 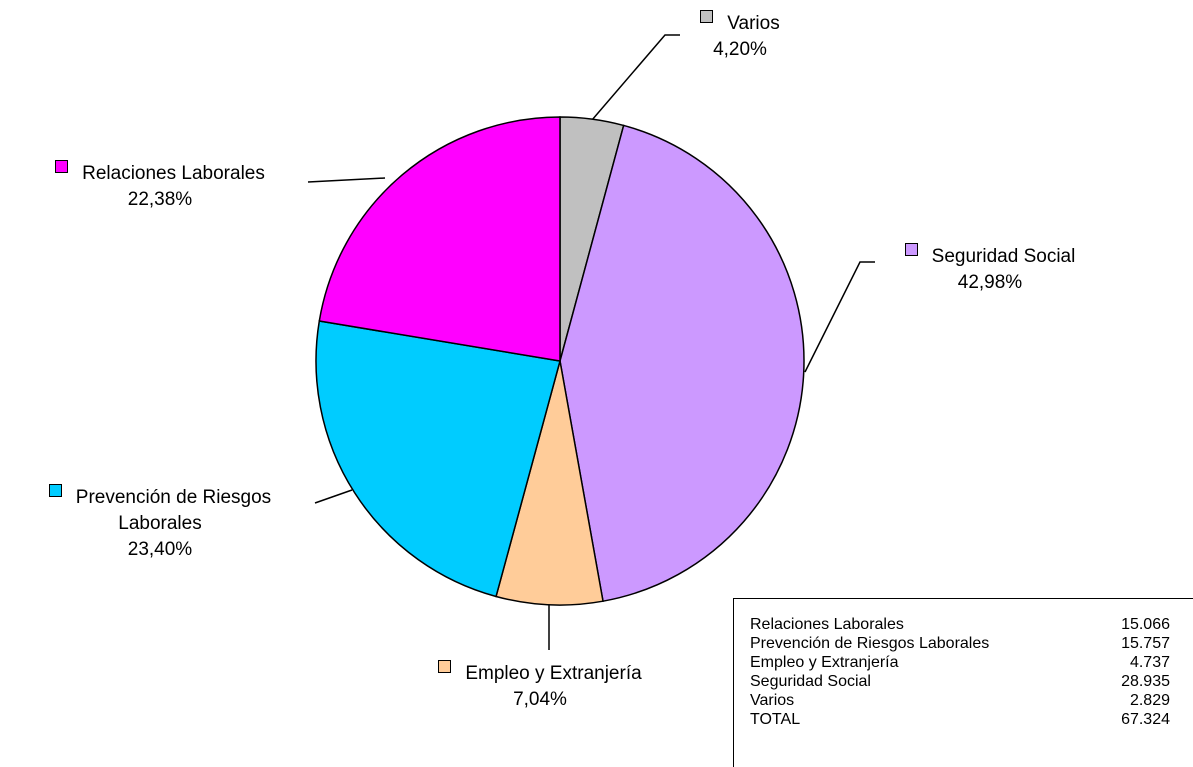 I want to click on row-label: TOTAL, so click(x=775, y=719).